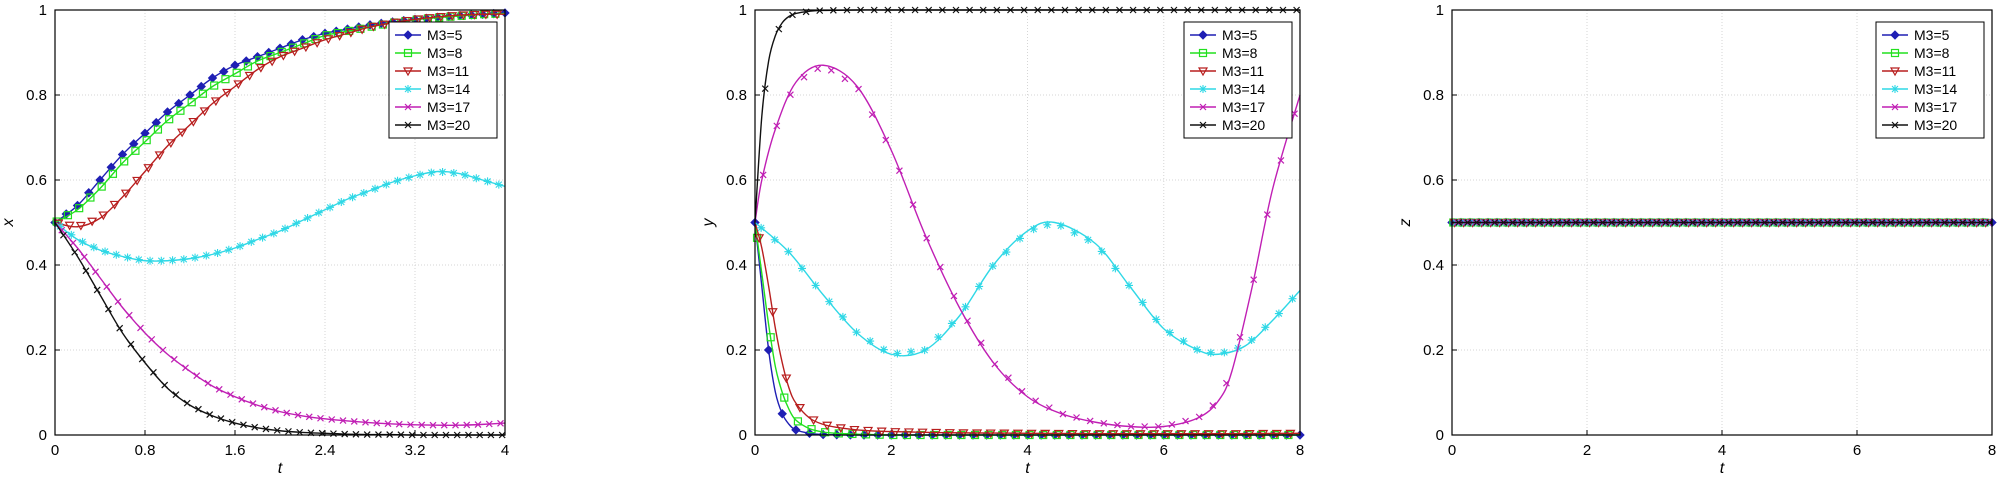 This screenshot has width=2000, height=489. Describe the element at coordinates (891, 450) in the screenshot. I see `x-tick-label: 2` at that location.